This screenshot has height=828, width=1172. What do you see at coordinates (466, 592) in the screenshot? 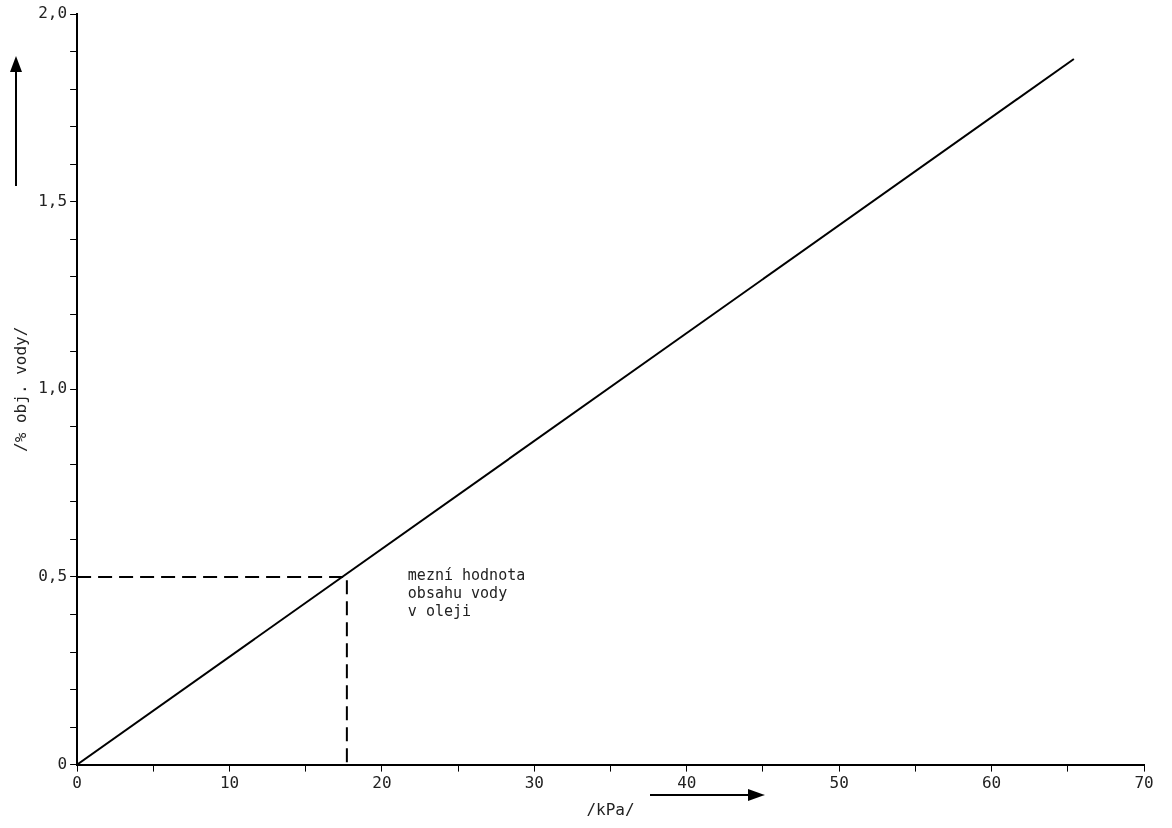
I see `annotation: mezní hodnota obsahu vody v oleji` at bounding box center [466, 592].